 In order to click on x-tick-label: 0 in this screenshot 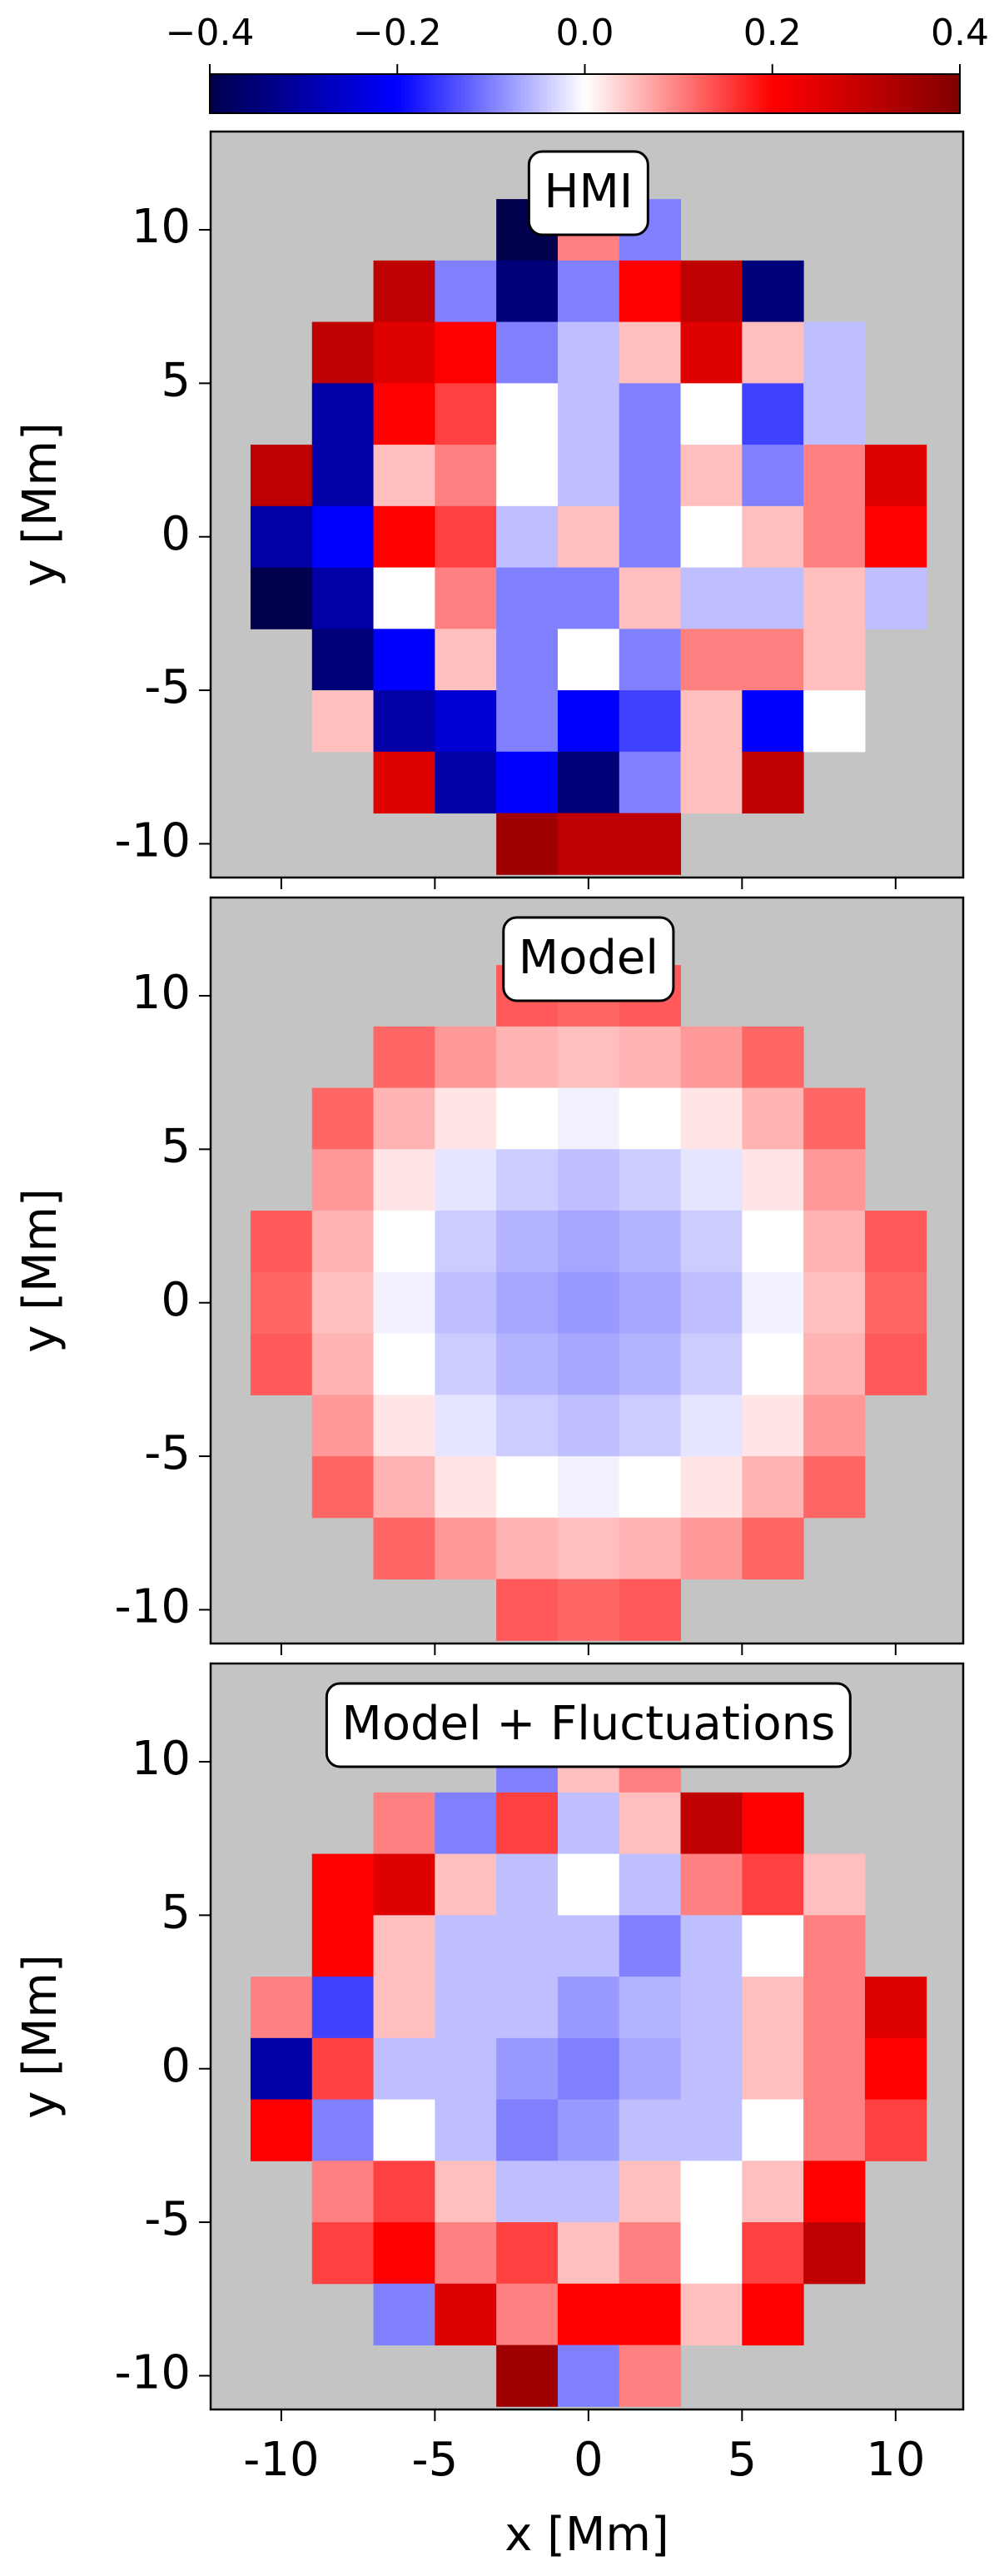, I will do `click(589, 2460)`.